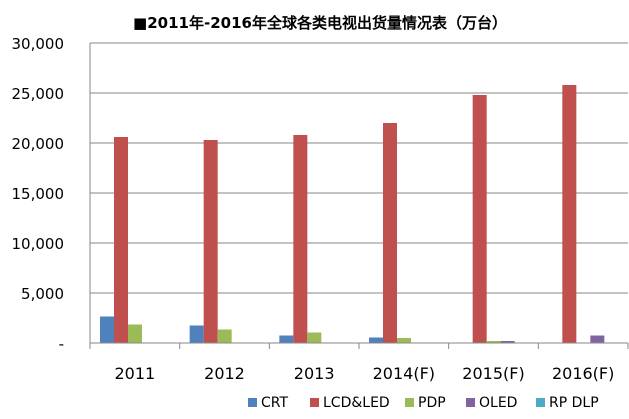 This screenshot has width=629, height=419. I want to click on legend-label: CRT, so click(274, 403).